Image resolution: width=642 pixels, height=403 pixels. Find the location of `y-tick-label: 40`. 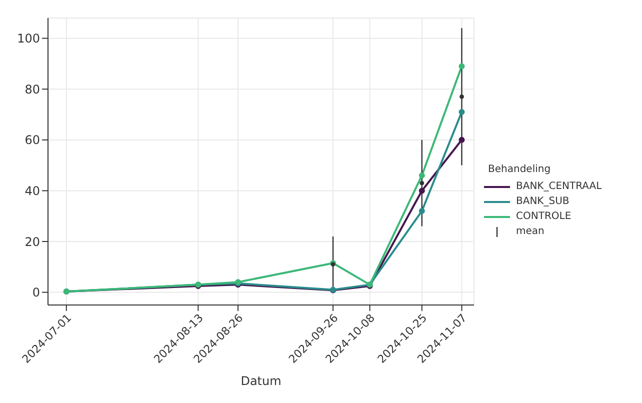

y-tick-label: 40 is located at coordinates (32, 191).